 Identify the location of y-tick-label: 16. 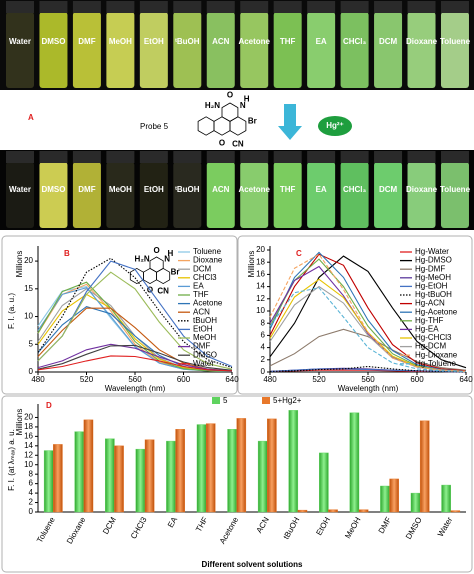
(260, 274).